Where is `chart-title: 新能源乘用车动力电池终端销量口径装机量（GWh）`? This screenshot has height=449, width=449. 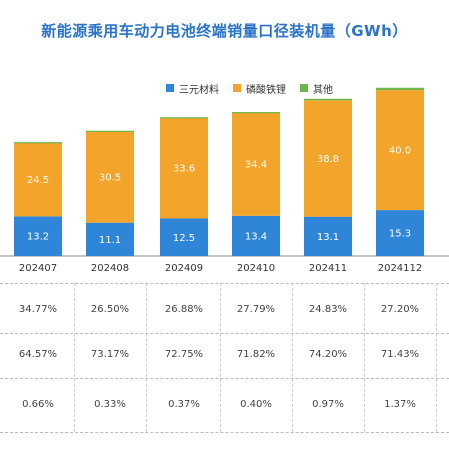 chart-title: 新能源乘用车动力电池终端销量口径装机量（GWh） is located at coordinates (224, 31).